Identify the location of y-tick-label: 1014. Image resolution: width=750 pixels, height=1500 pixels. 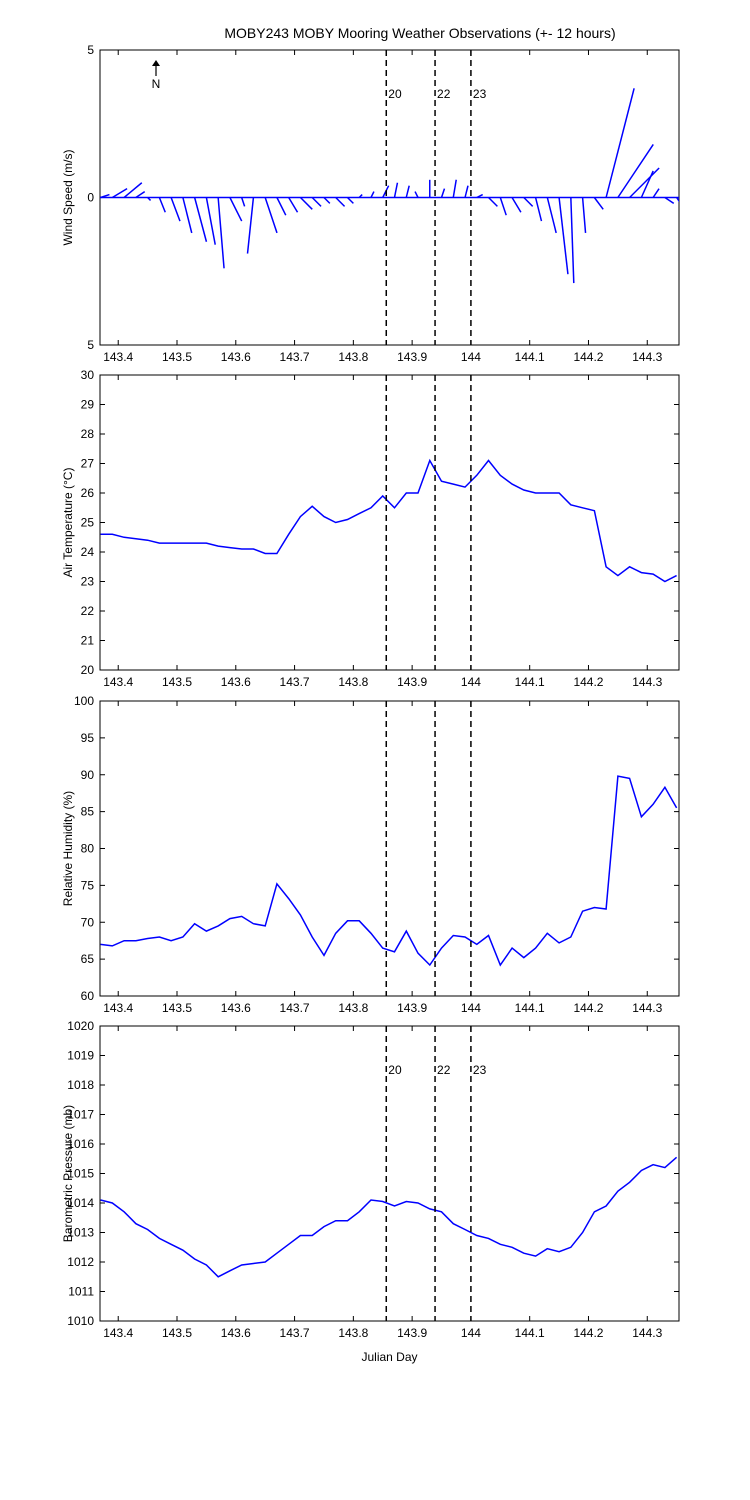
(80, 1203).